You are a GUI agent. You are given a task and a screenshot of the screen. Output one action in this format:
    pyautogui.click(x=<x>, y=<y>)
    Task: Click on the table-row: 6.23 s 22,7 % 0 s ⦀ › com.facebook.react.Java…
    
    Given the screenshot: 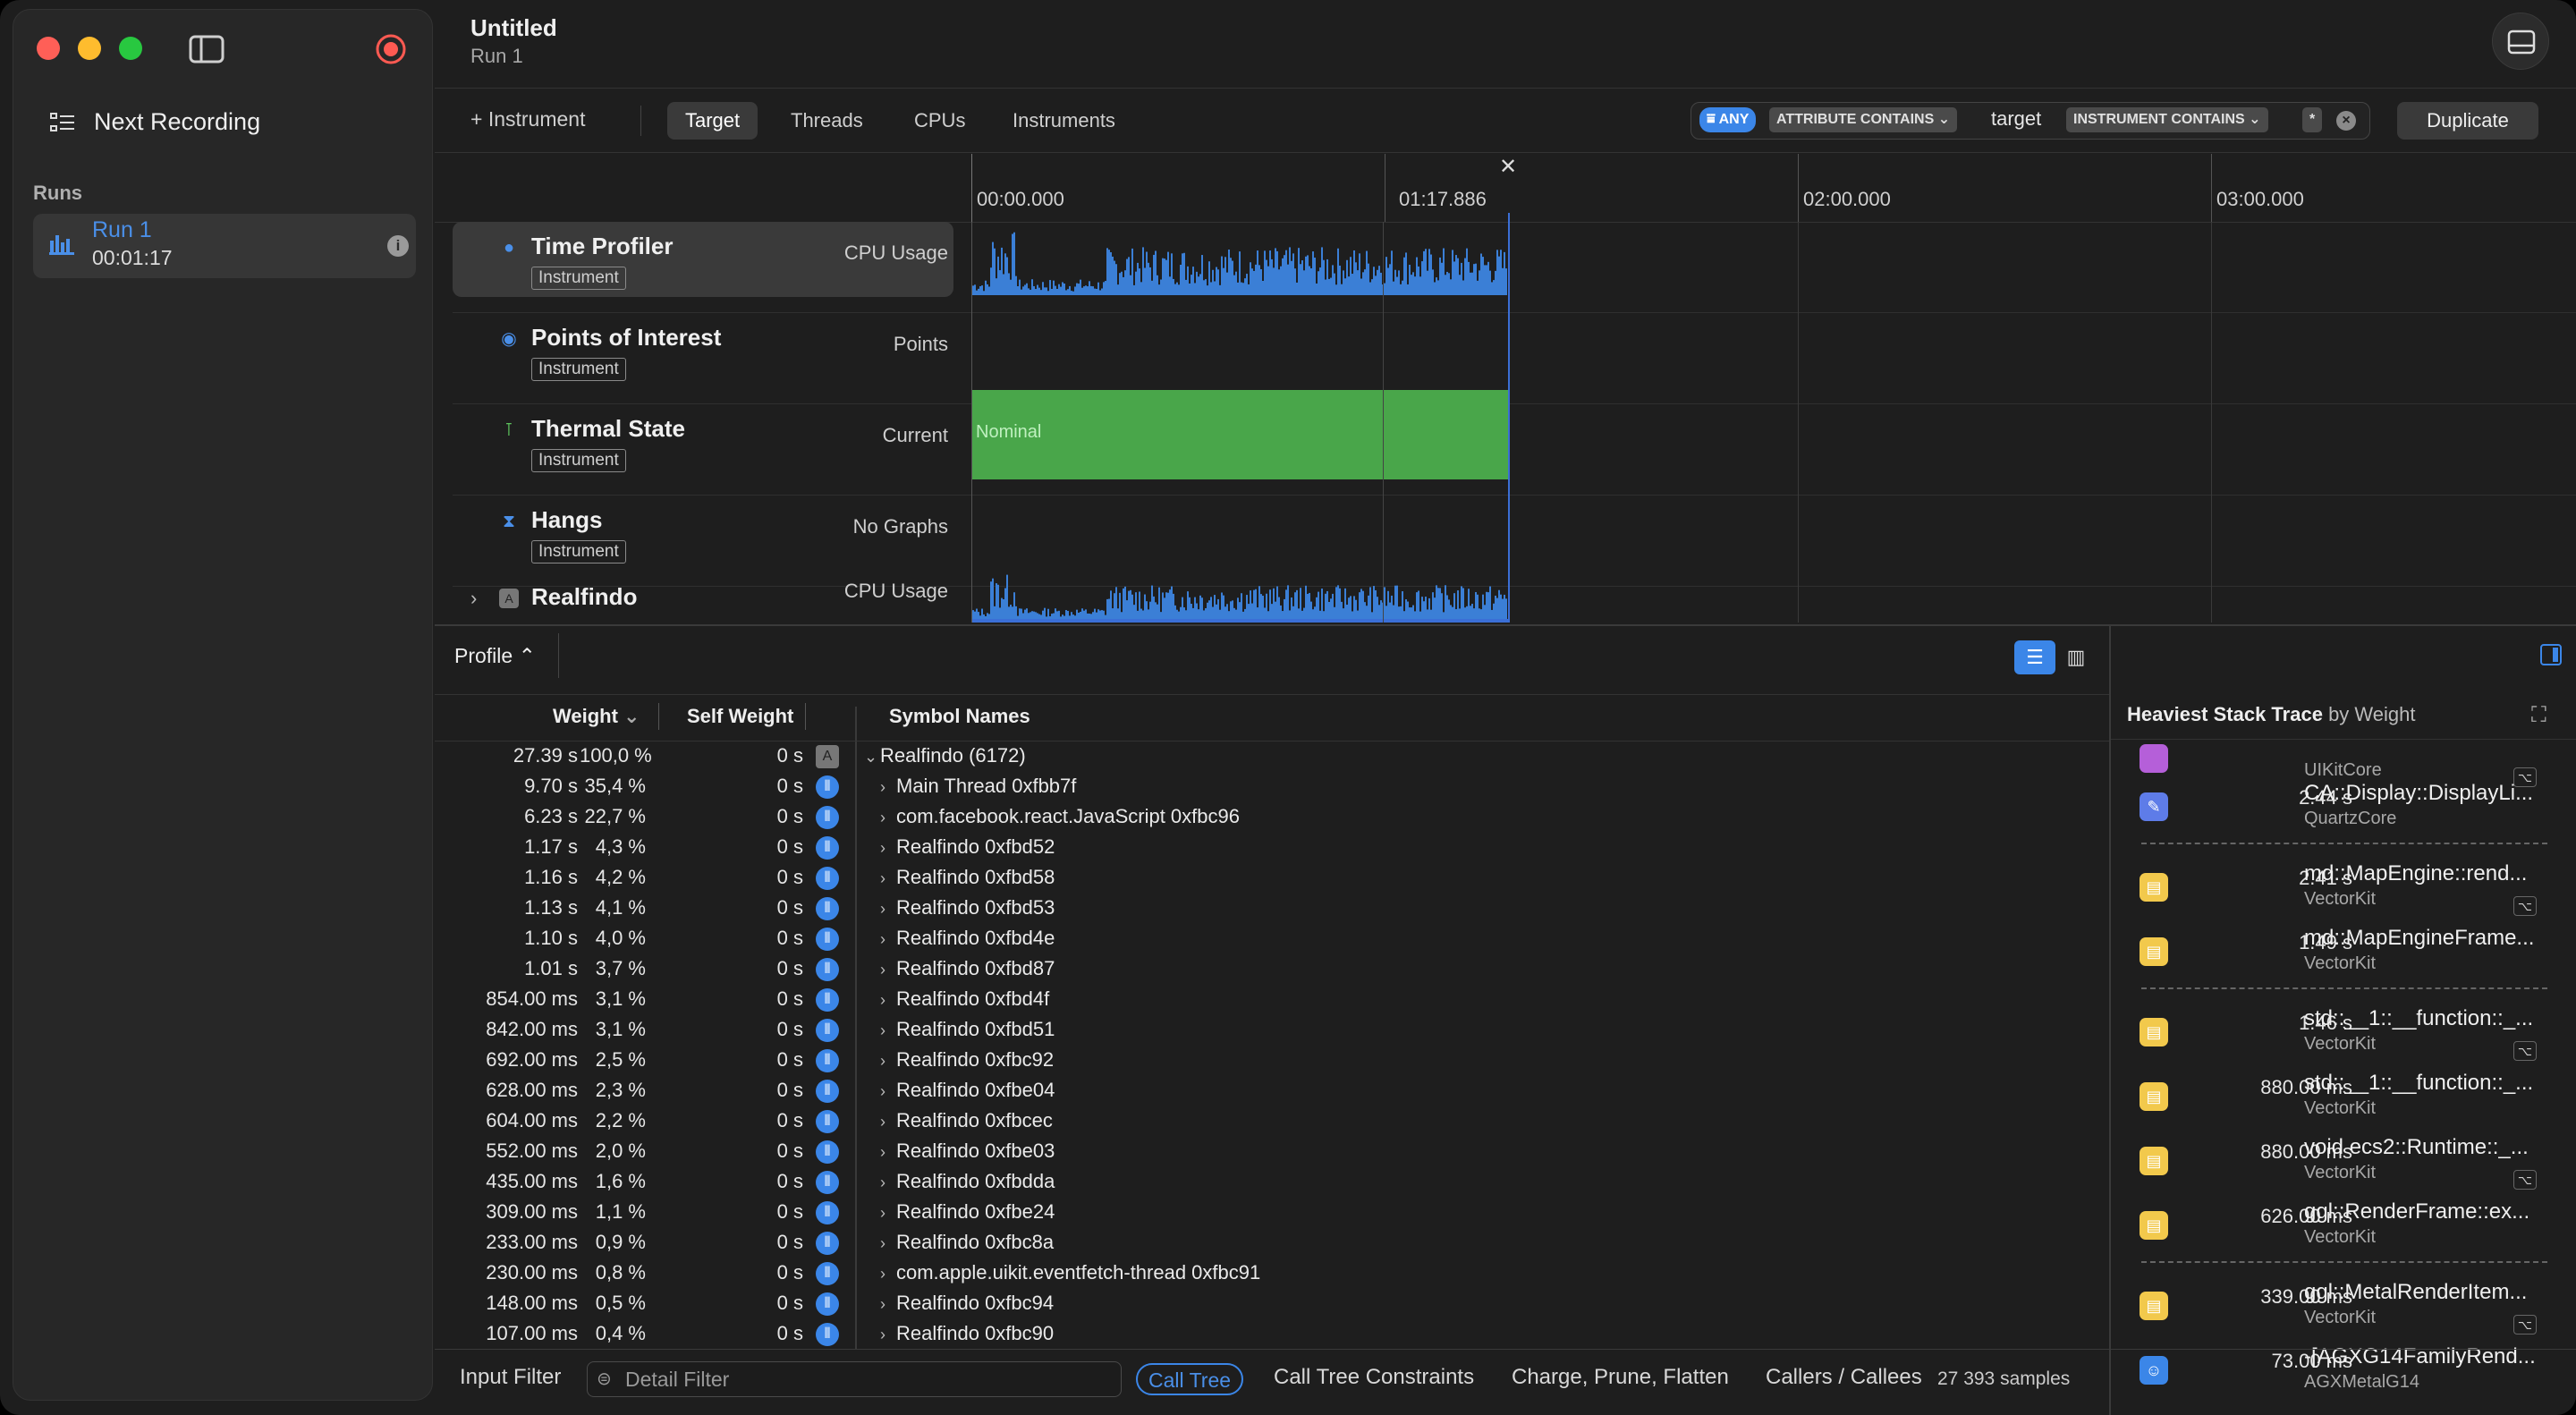 What is the action you would take?
    pyautogui.click(x=1272, y=816)
    